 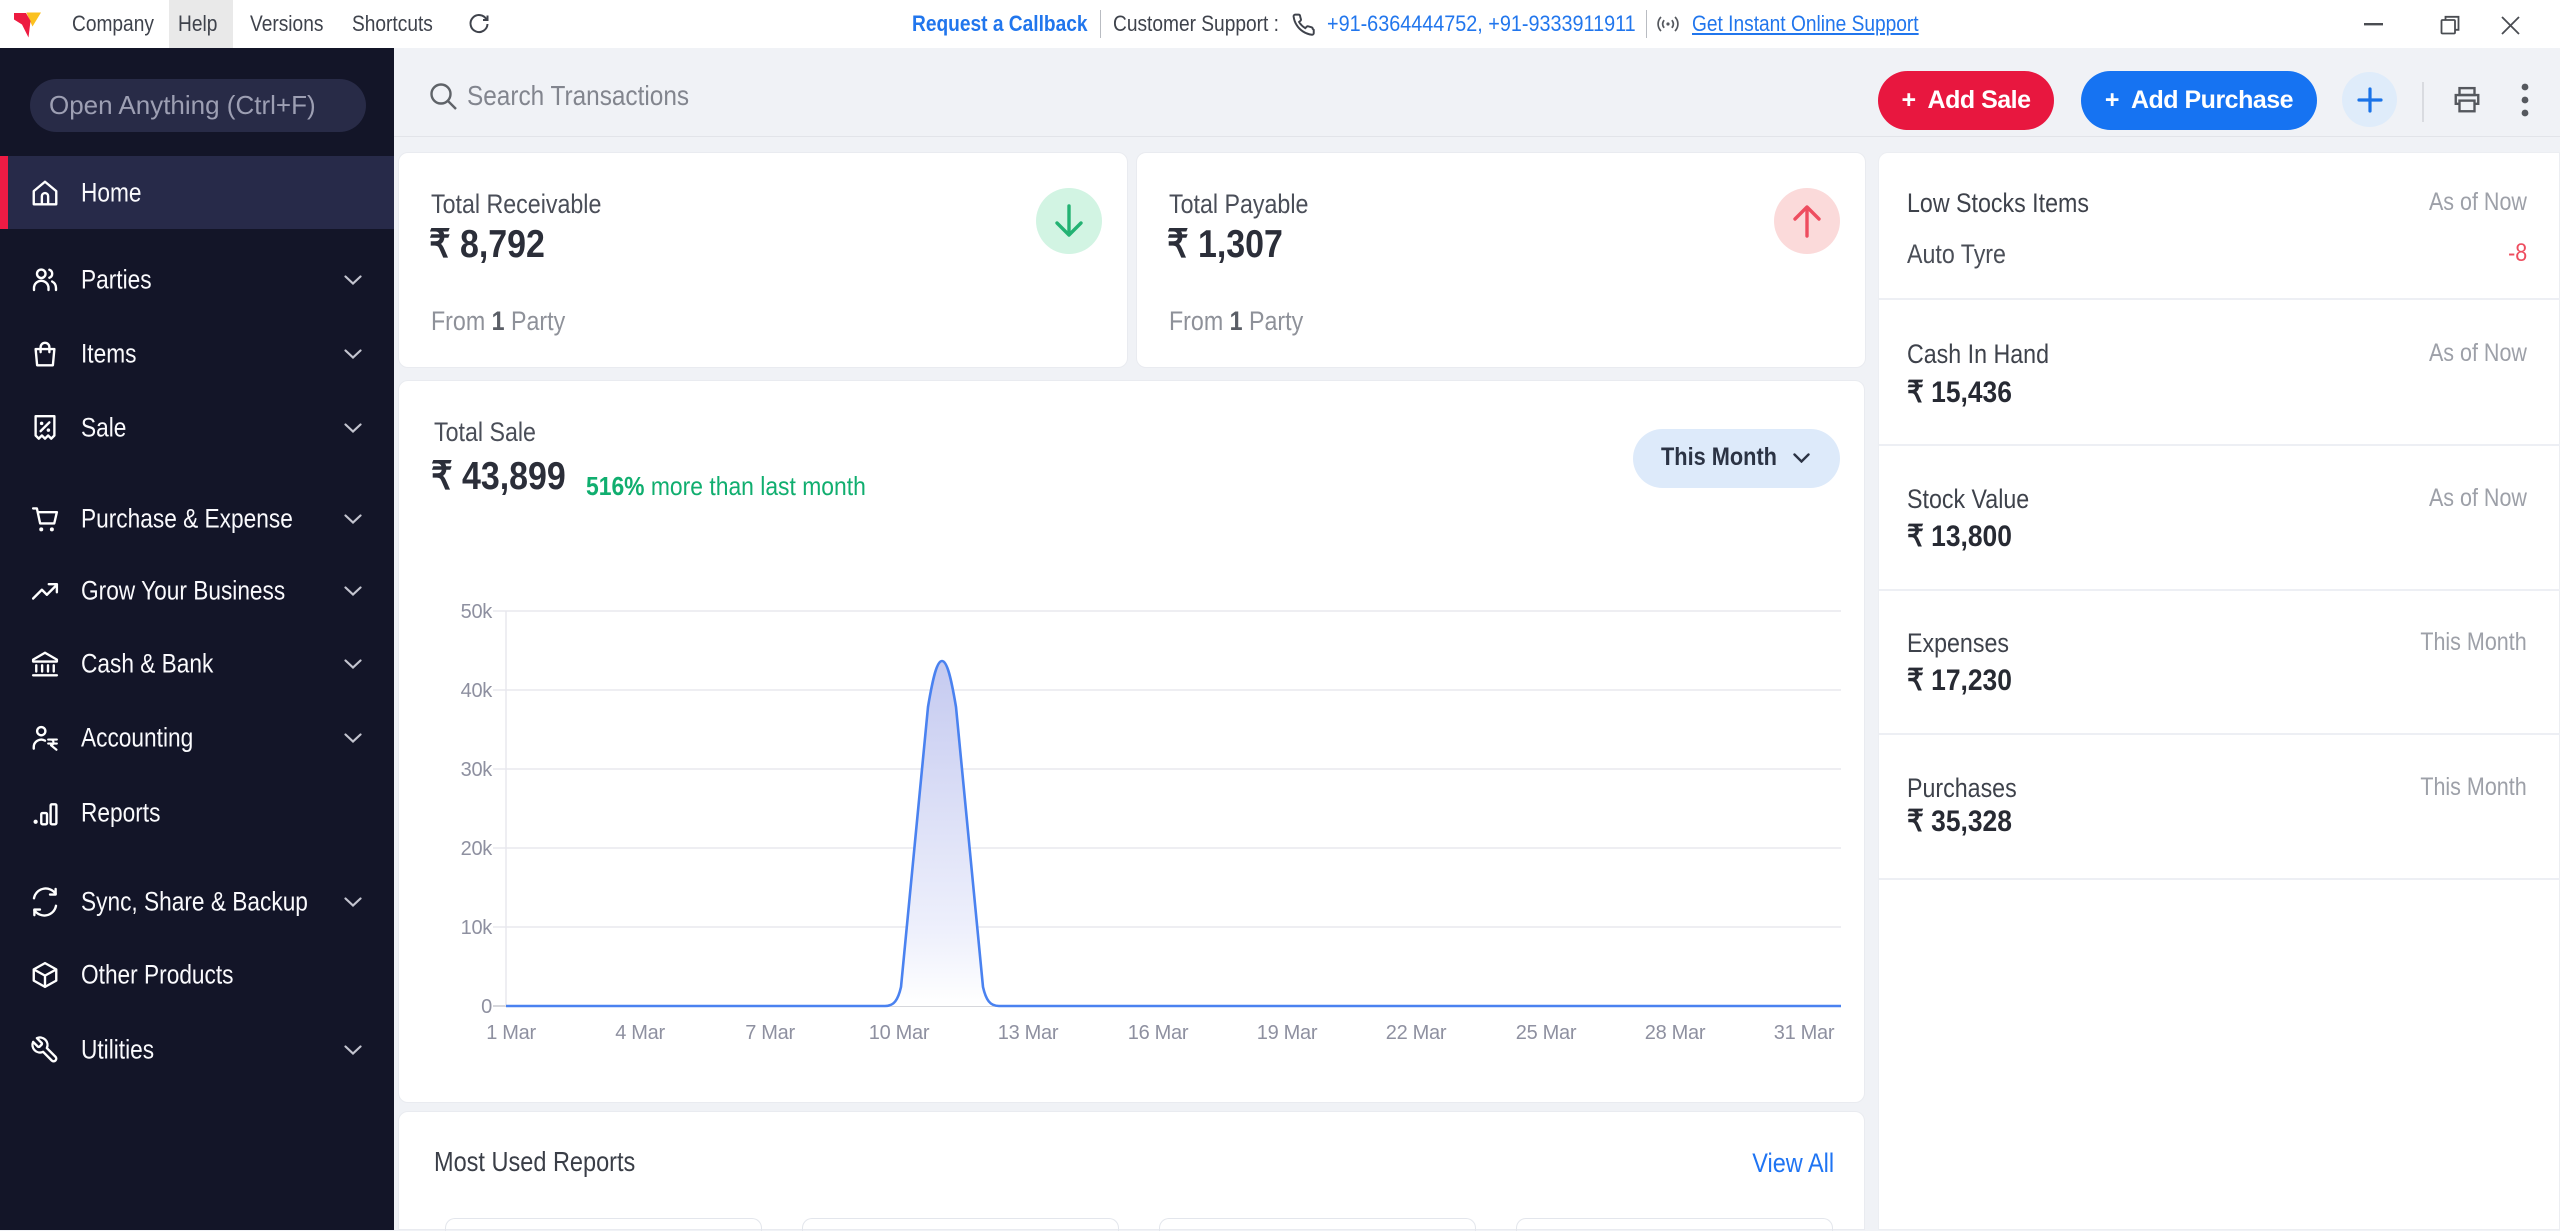 What do you see at coordinates (1804, 1033) in the screenshot?
I see `svg-text: 31 Mar` at bounding box center [1804, 1033].